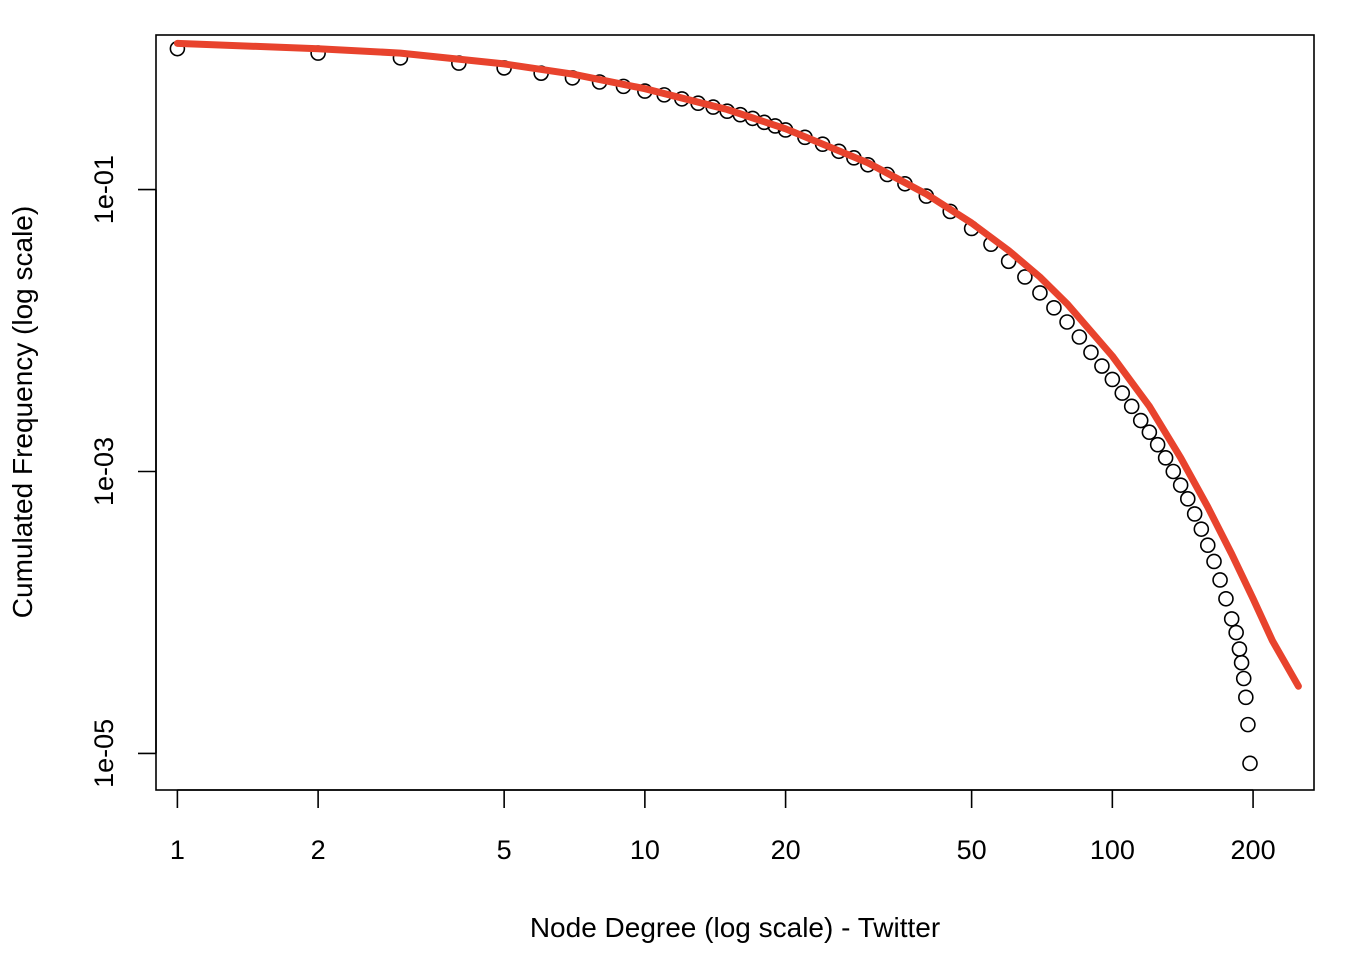 The height and width of the screenshot is (964, 1346). Describe the element at coordinates (723, 827) in the screenshot. I see `x-axis: 1 2 5 10 20 50 100 200` at that location.